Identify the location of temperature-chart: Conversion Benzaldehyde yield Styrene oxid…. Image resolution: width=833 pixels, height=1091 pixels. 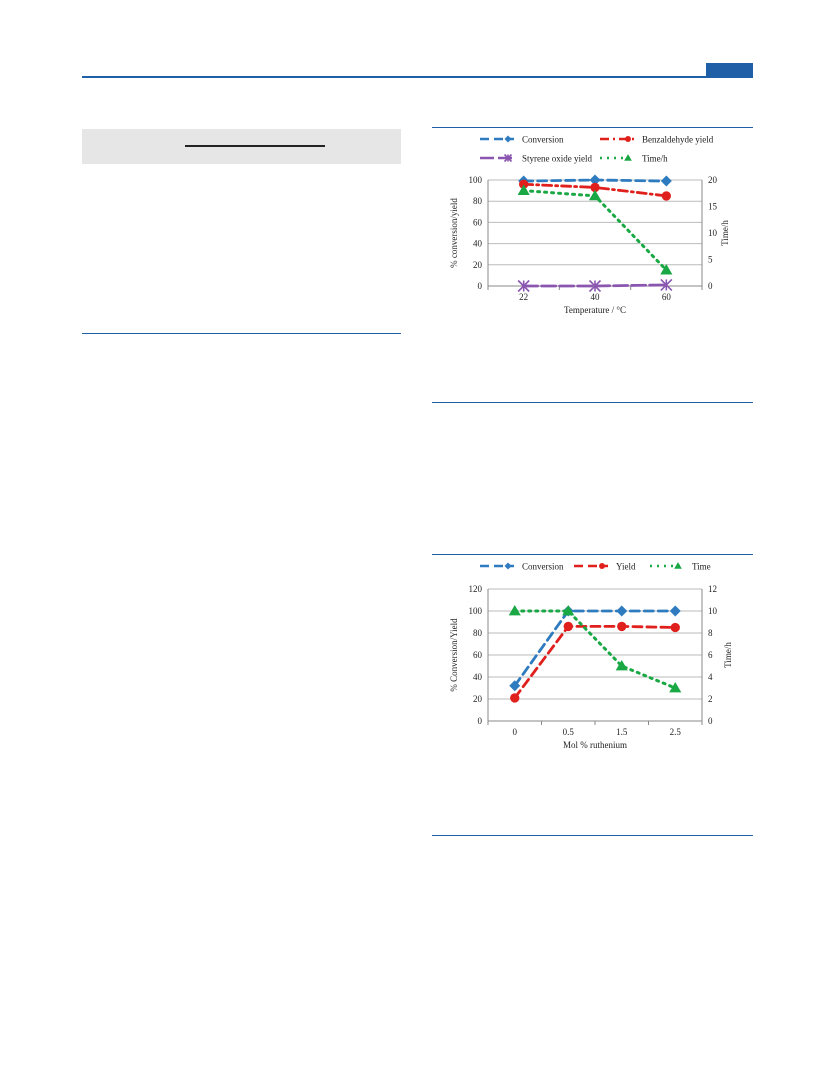
(589, 225).